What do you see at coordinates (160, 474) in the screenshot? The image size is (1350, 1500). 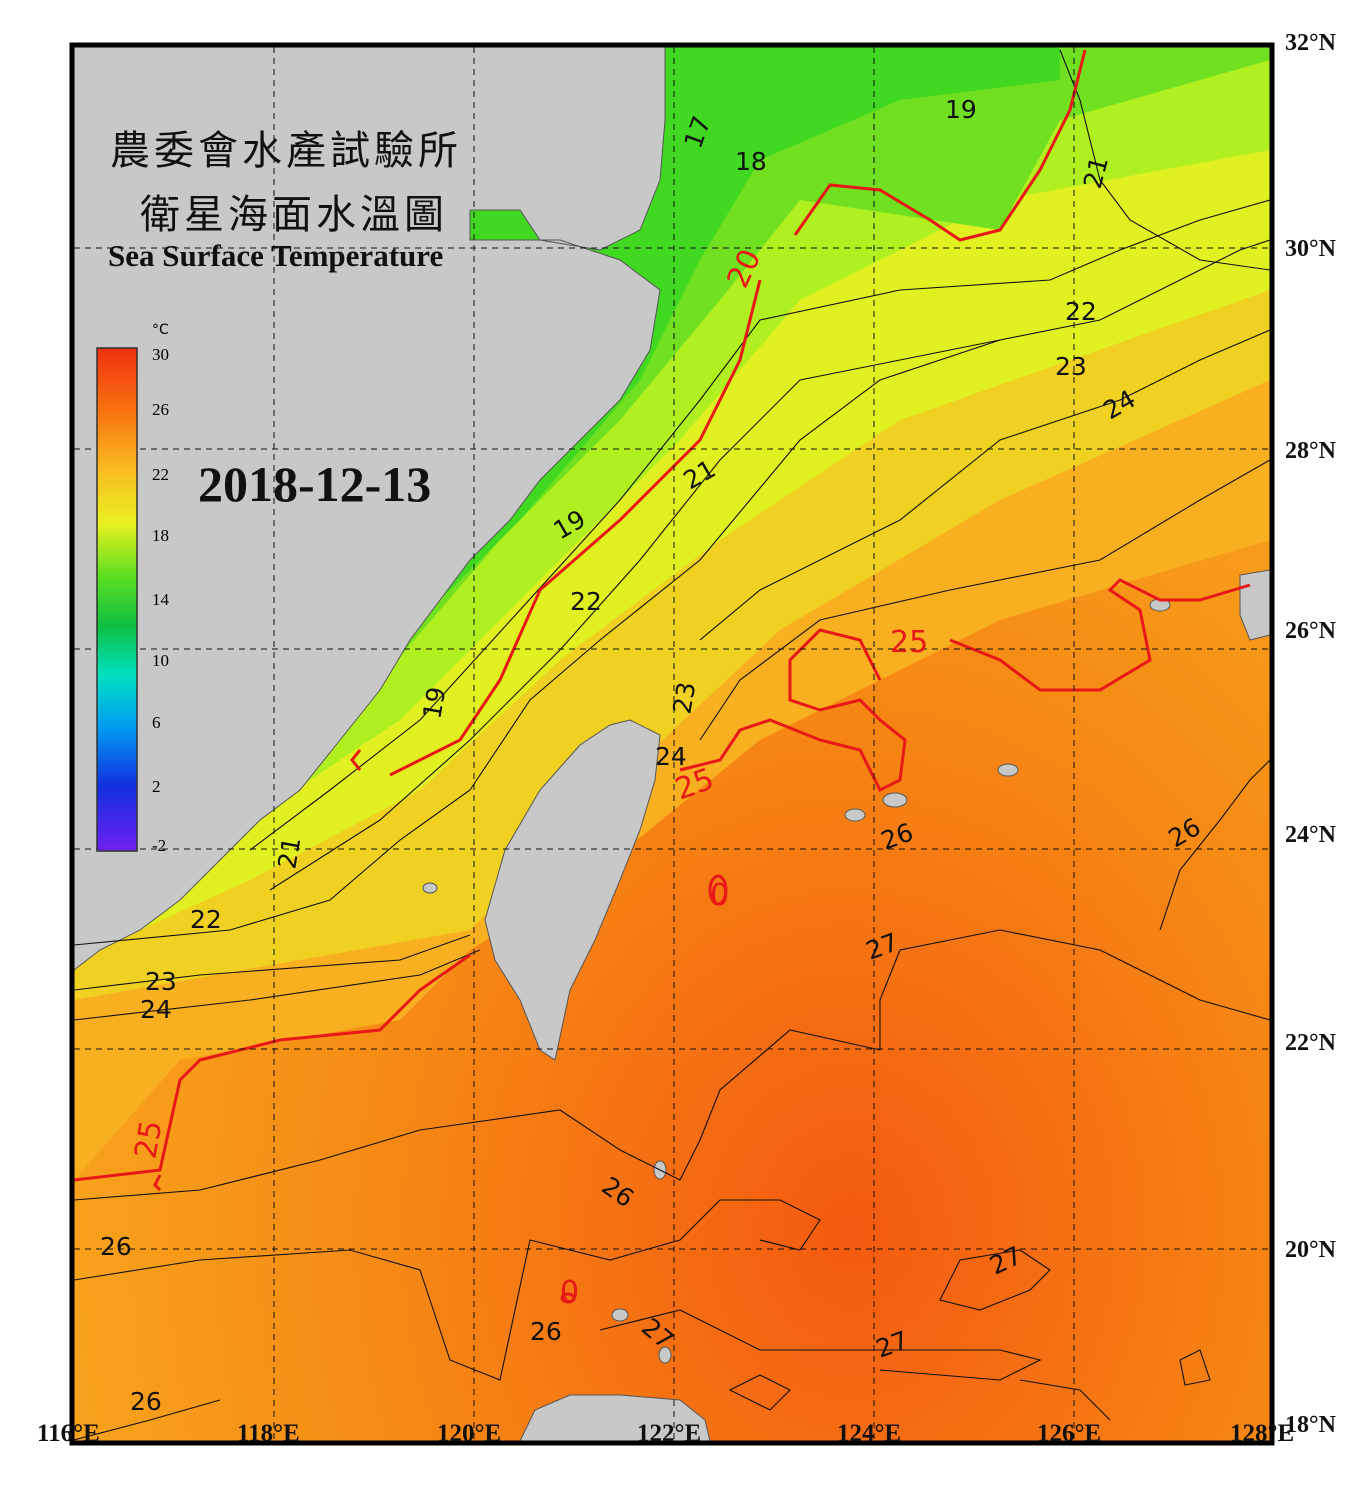 I see `colorbar-tick: 22` at bounding box center [160, 474].